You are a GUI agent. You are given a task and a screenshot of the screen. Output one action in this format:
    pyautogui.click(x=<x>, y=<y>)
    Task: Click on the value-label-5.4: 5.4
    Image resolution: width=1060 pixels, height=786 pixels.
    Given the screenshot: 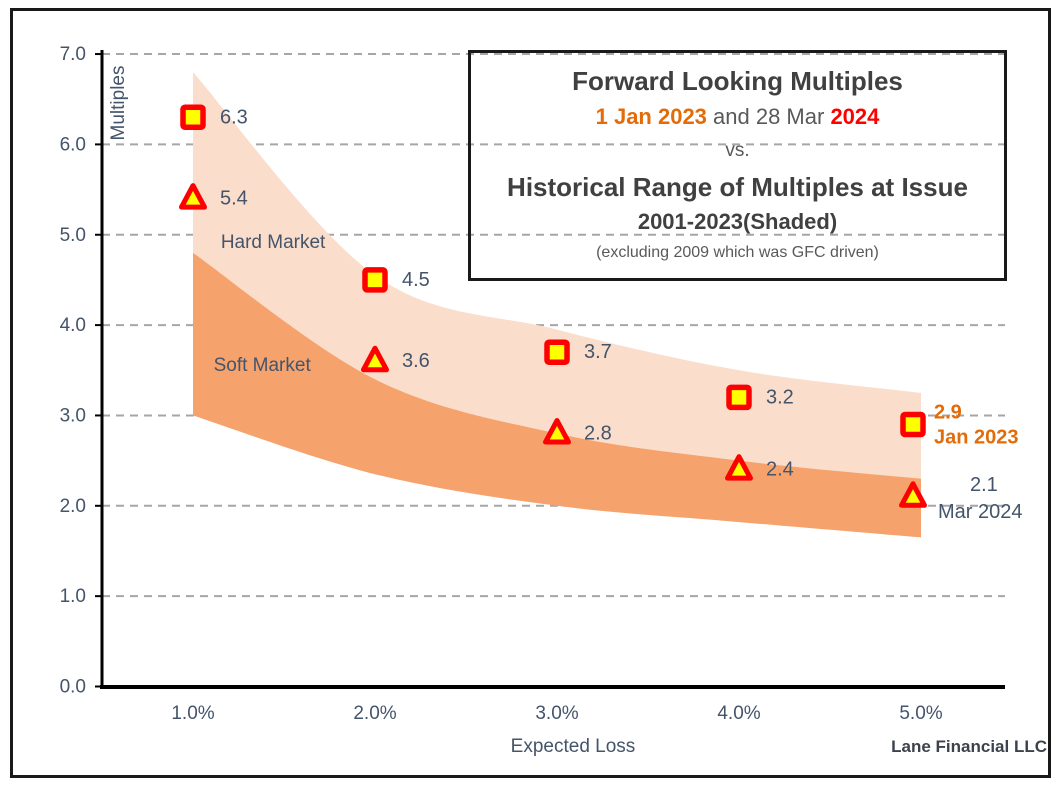 What is the action you would take?
    pyautogui.click(x=234, y=199)
    